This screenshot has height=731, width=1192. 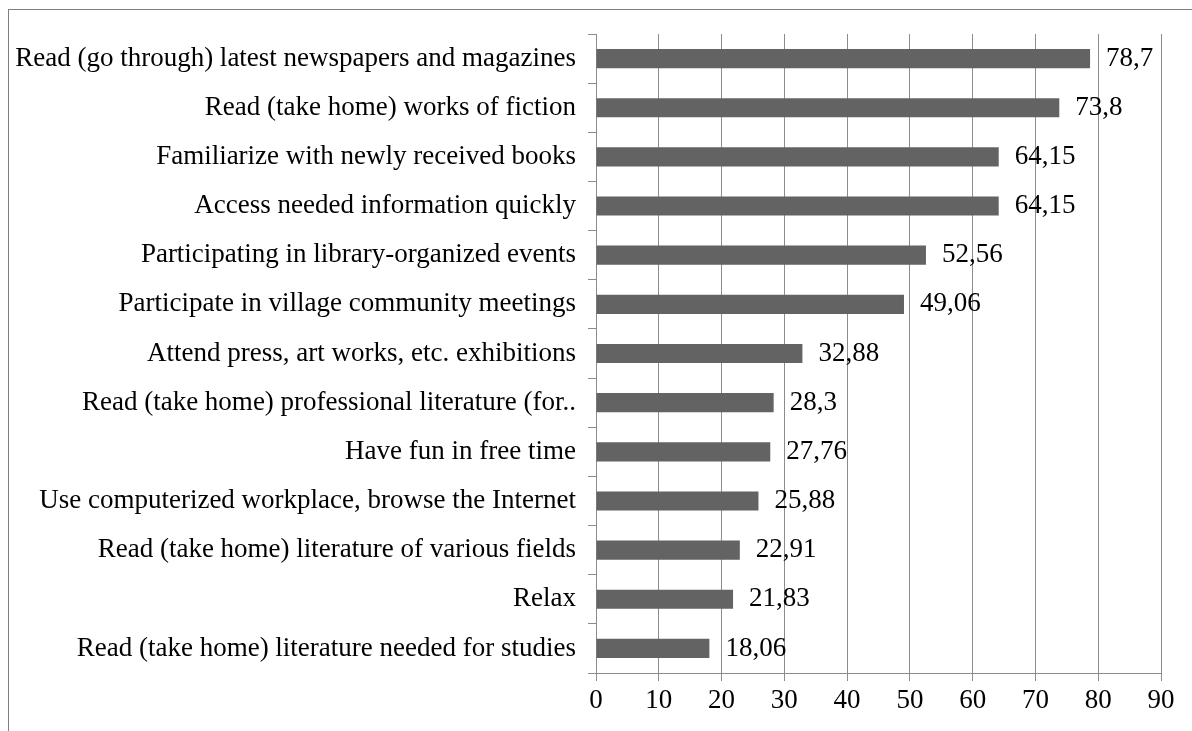 What do you see at coordinates (722, 699) in the screenshot?
I see `x-tick-label: 20` at bounding box center [722, 699].